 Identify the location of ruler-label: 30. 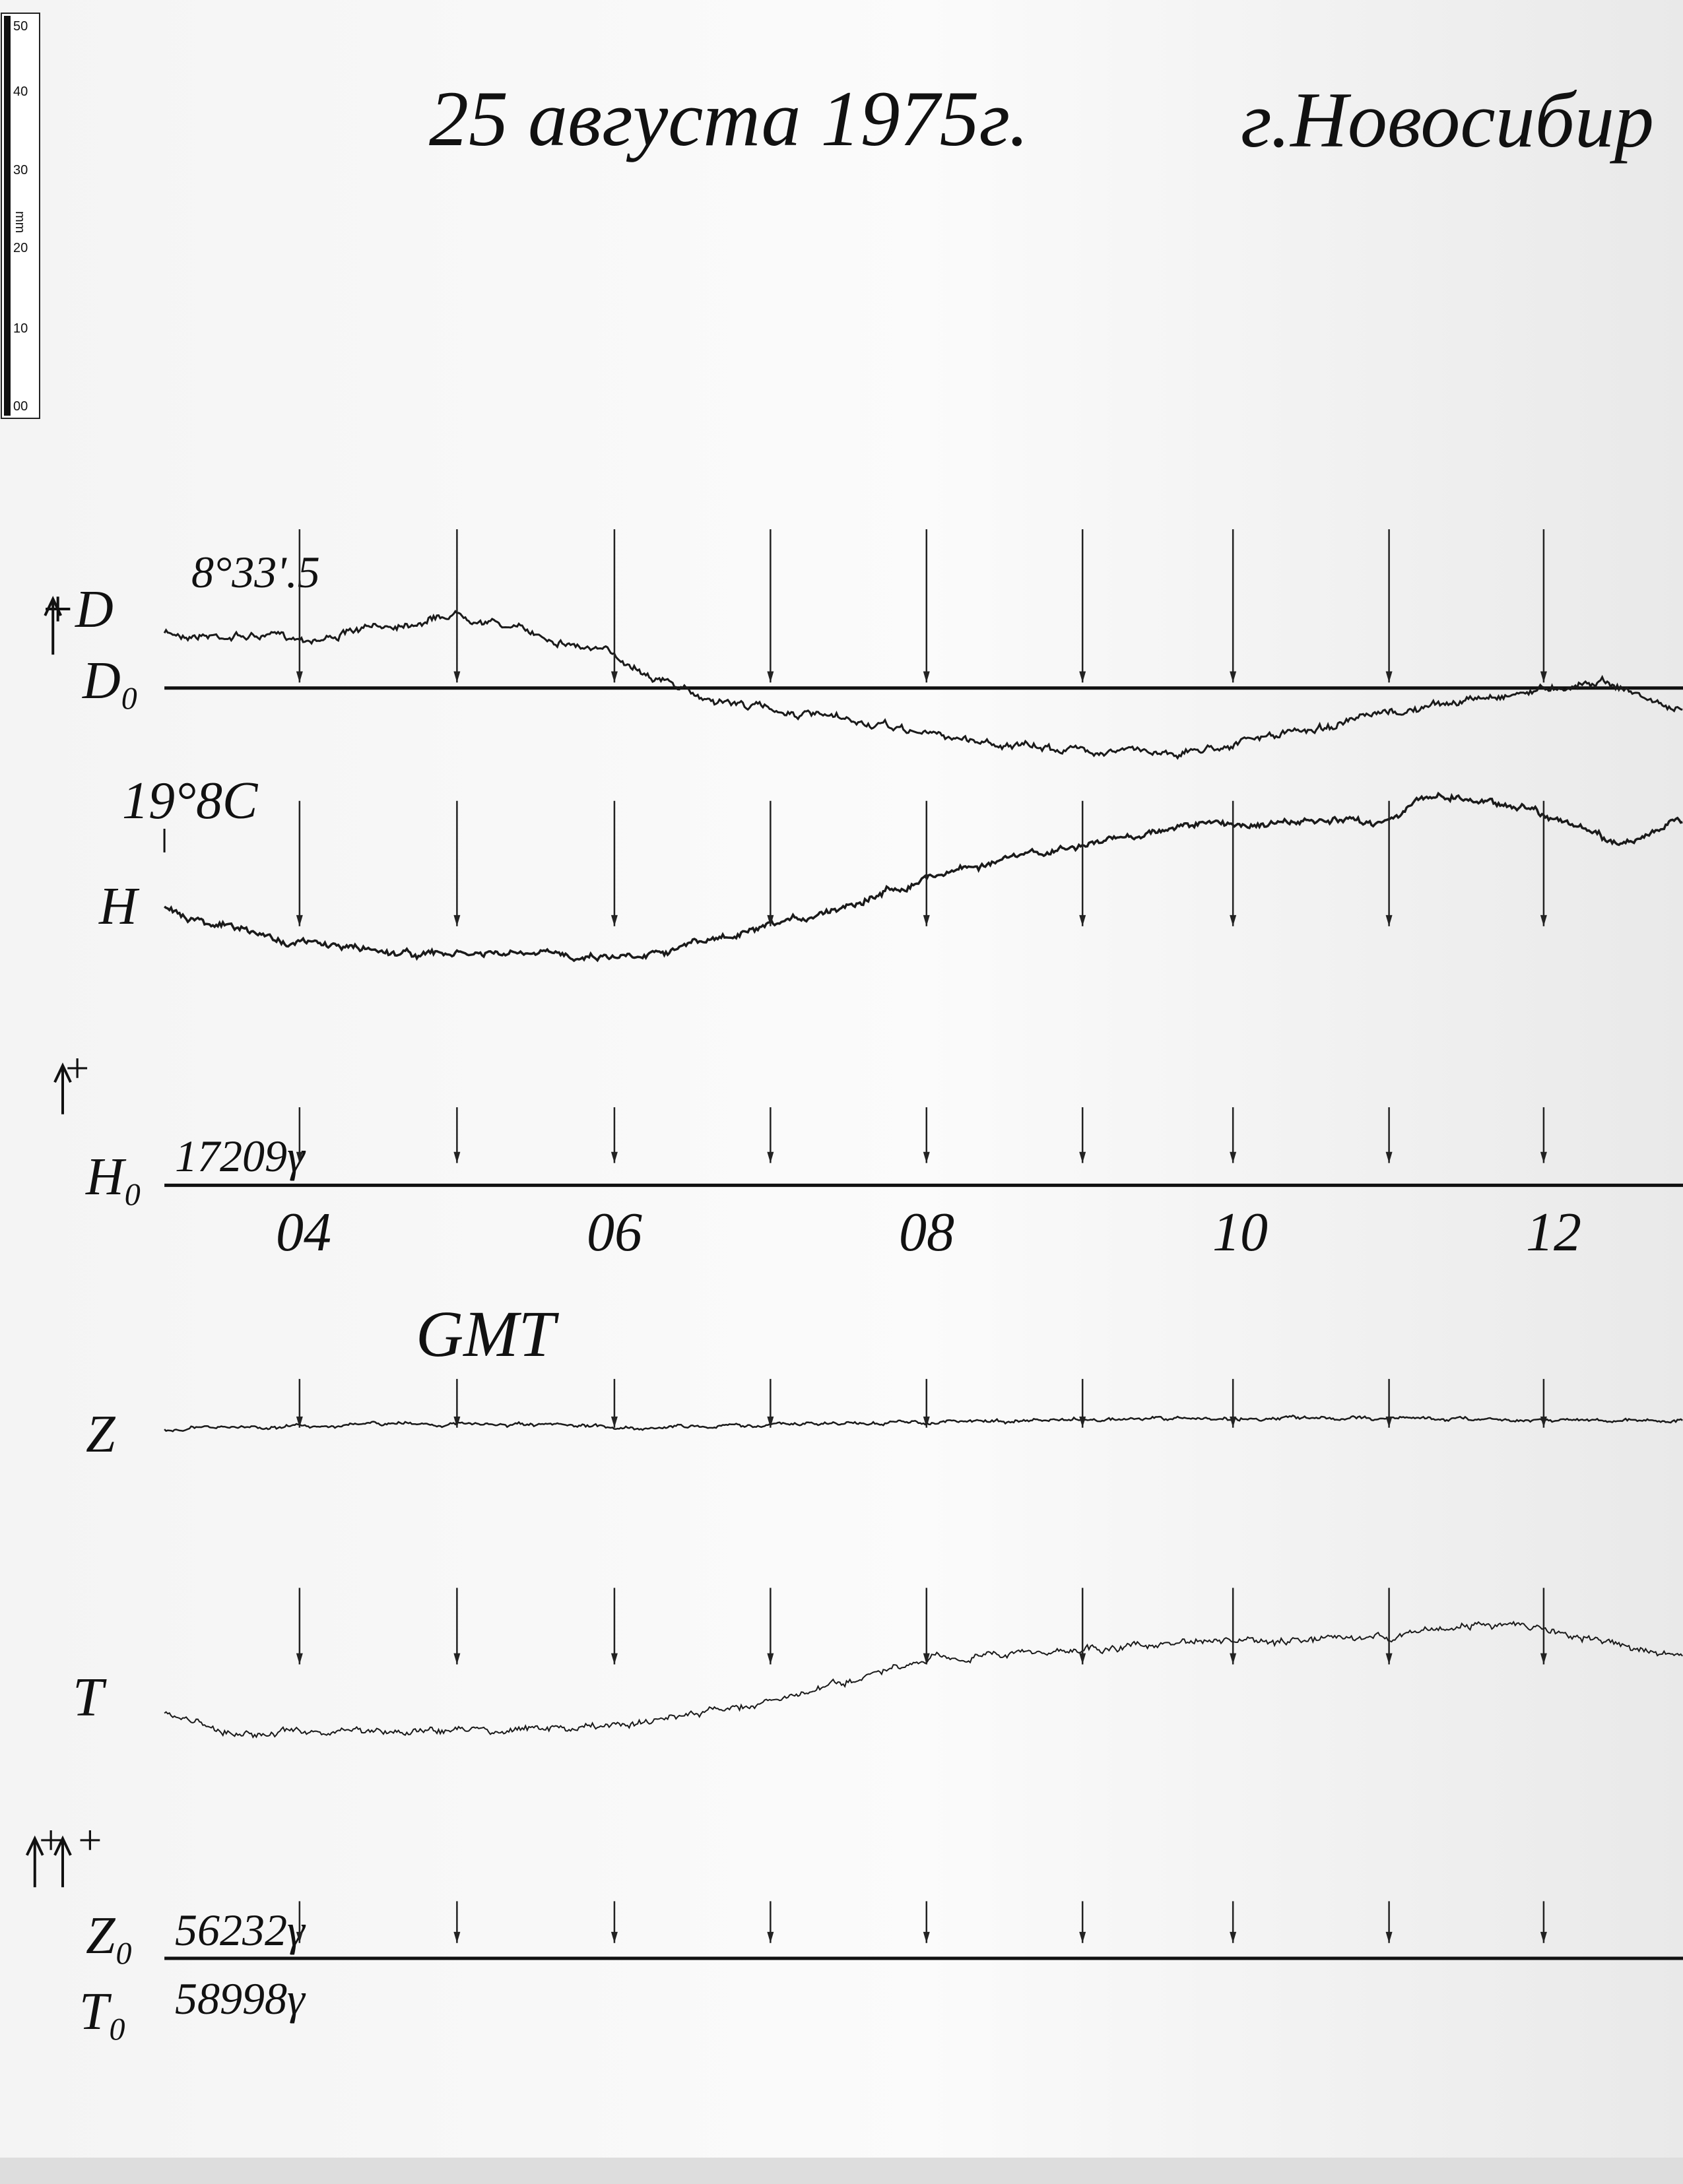
(20, 170).